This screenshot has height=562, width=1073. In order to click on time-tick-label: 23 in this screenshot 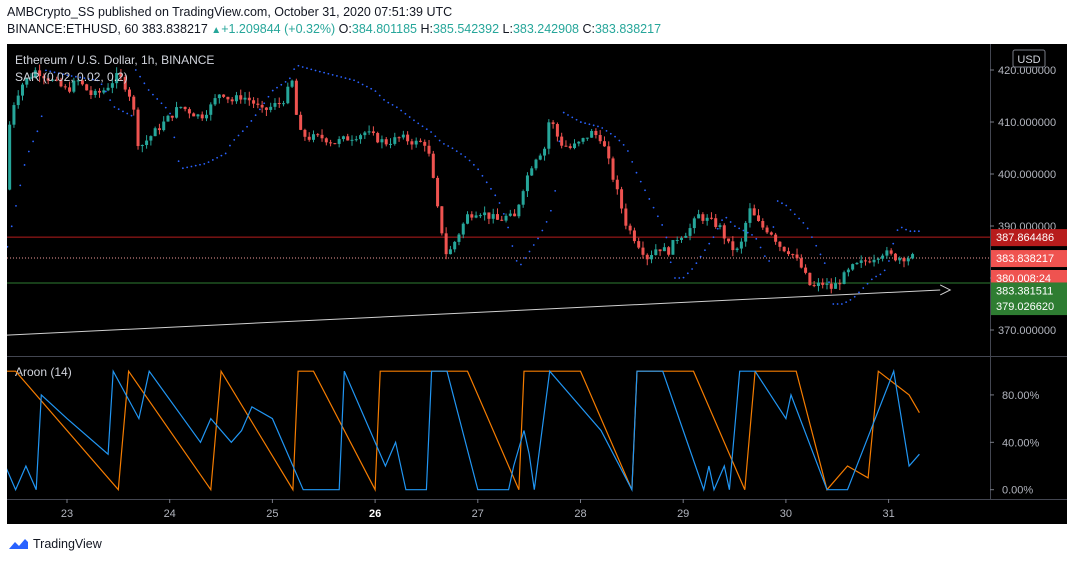, I will do `click(67, 514)`.